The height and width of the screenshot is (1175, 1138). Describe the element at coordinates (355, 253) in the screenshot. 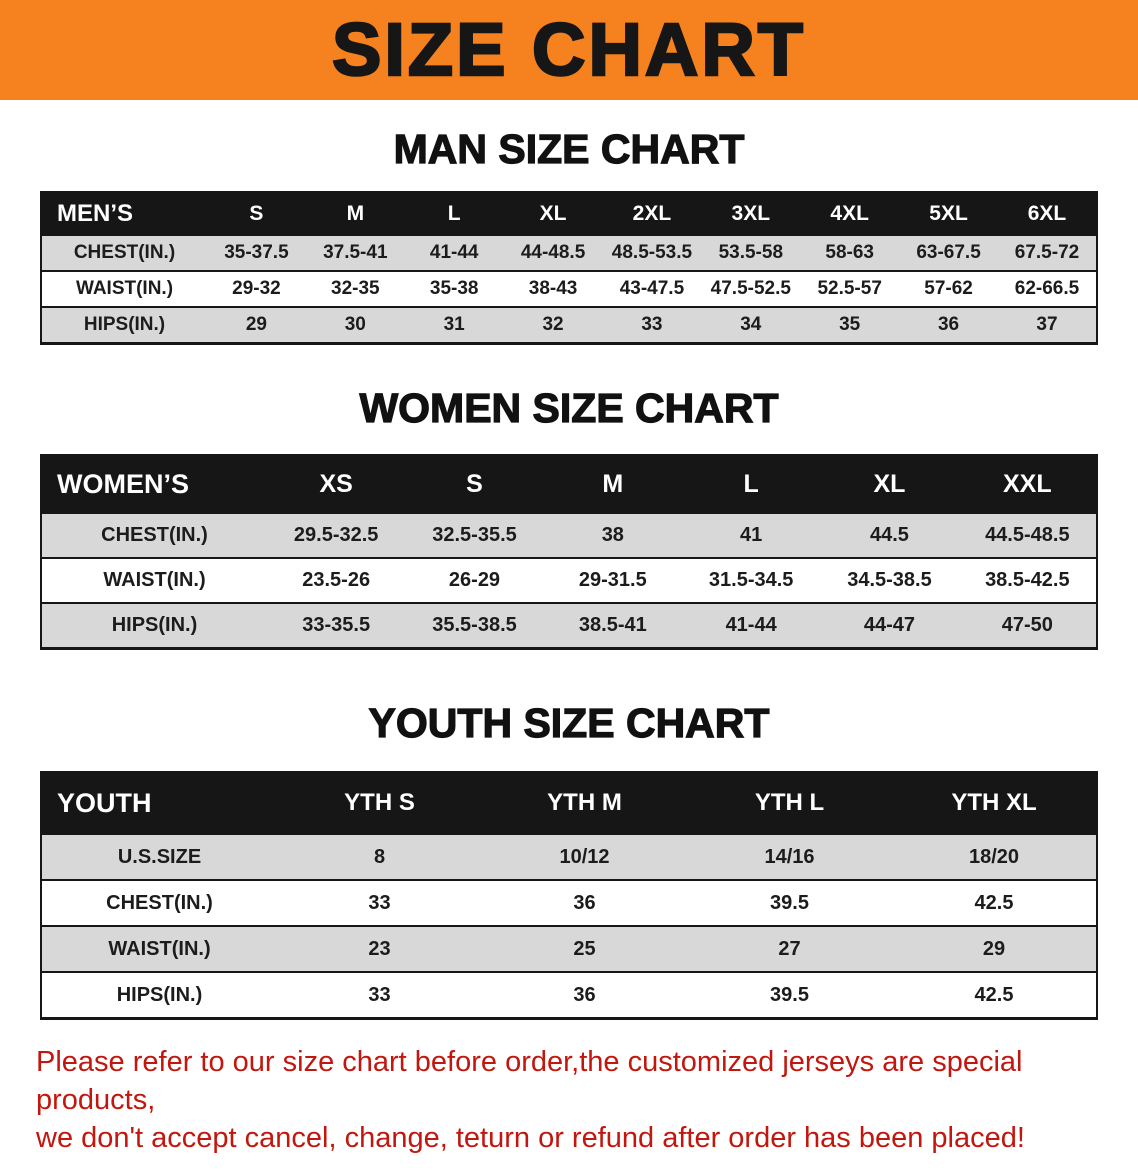

I see `value-cell: 37.5-41` at that location.